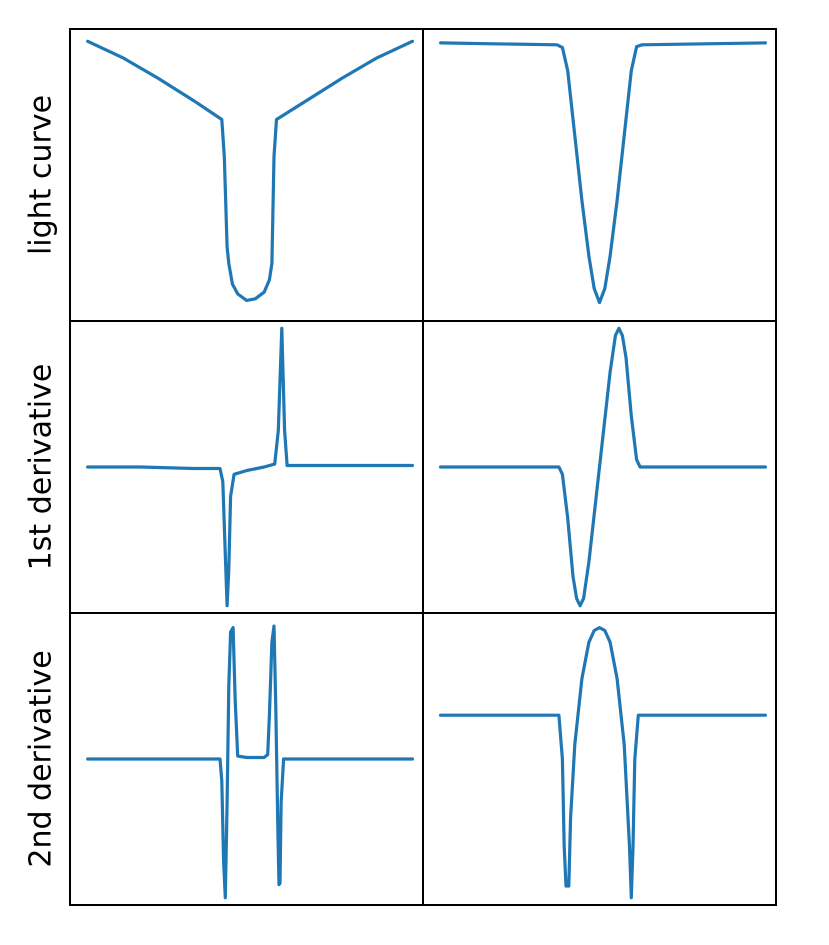 The image size is (829, 945). Describe the element at coordinates (41, 175) in the screenshot. I see `row-label-light-curve: light curve` at that location.